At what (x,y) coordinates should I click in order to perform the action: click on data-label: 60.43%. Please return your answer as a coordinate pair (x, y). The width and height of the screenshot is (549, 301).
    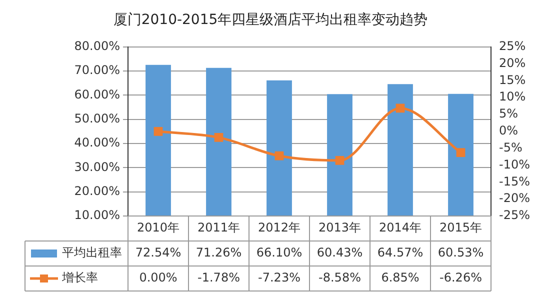
    Looking at the image, I should click on (339, 253).